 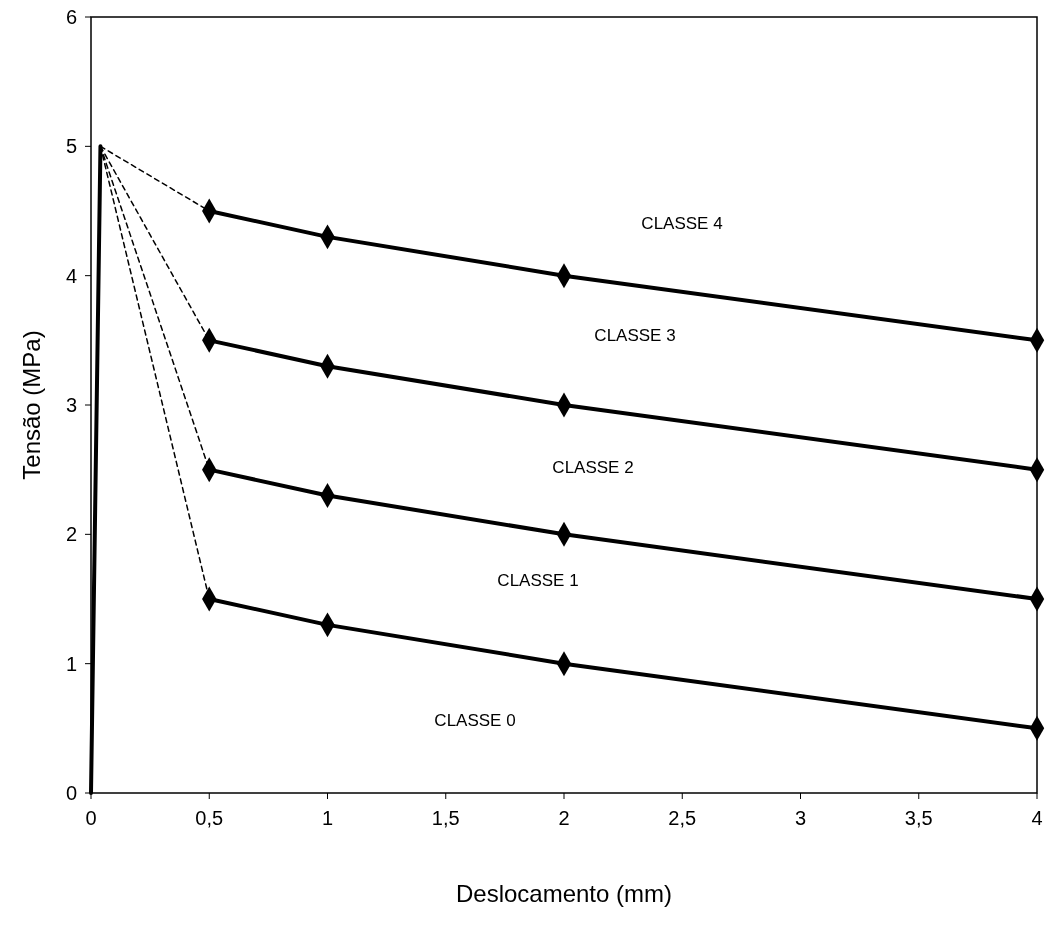 What do you see at coordinates (71, 17) in the screenshot?
I see `y-tick-label: 6` at bounding box center [71, 17].